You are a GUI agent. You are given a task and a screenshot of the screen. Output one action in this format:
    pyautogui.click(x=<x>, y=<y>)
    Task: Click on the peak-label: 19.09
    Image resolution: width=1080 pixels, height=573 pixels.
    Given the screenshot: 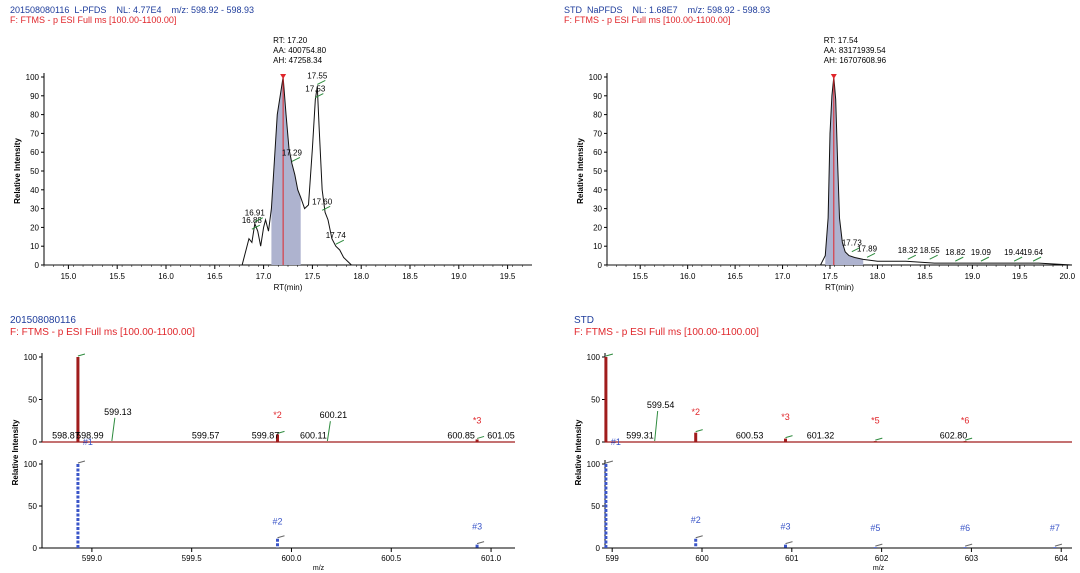 What is the action you would take?
    pyautogui.click(x=981, y=252)
    